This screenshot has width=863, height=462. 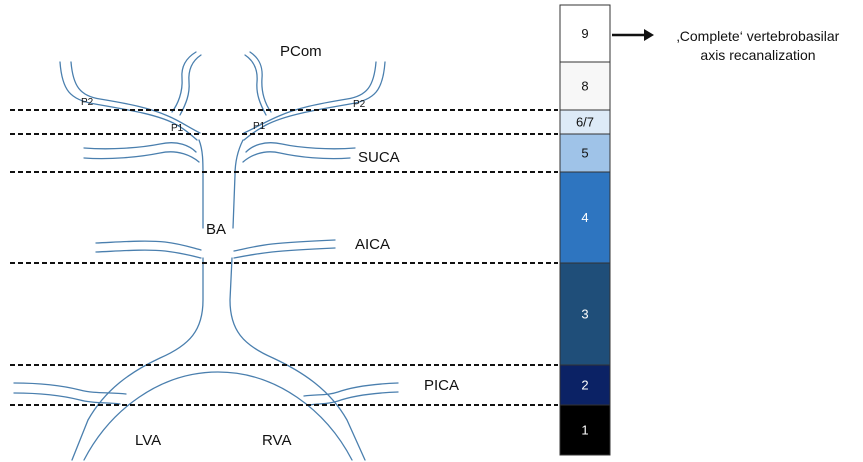 I want to click on recanalization-scale: 9 8 6/7 5 4 3 2 1, so click(x=585, y=230).